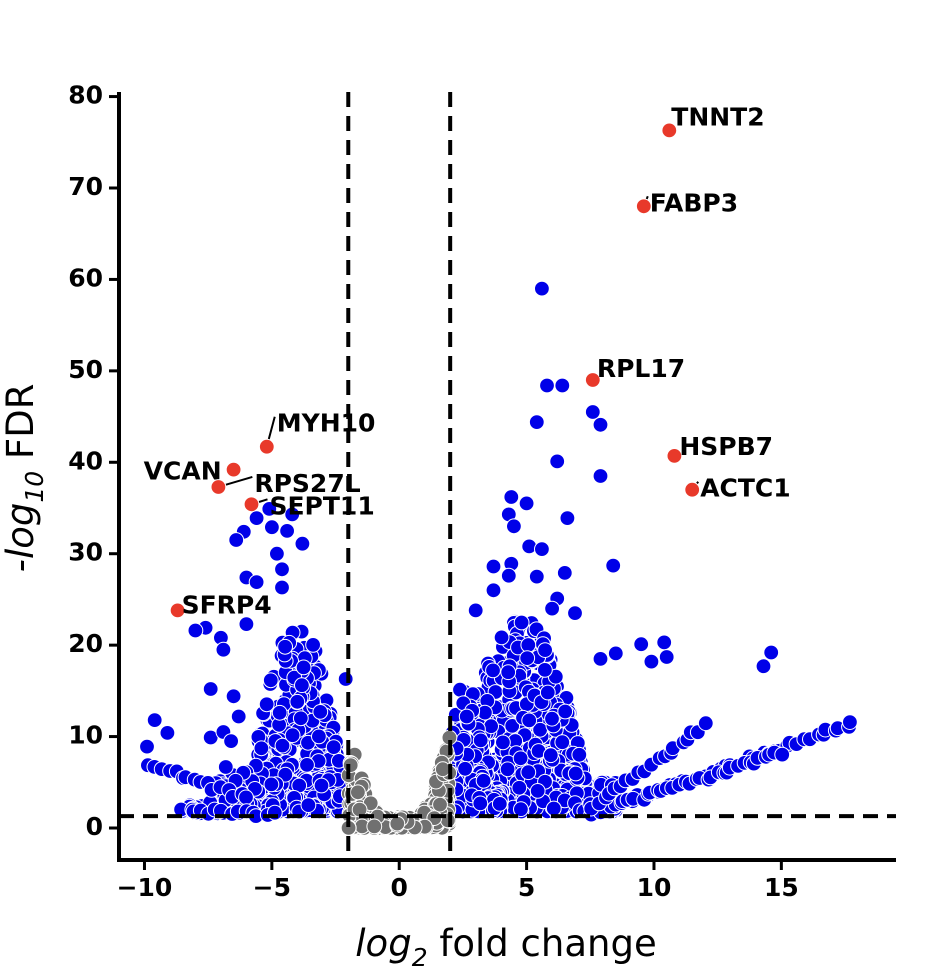 The height and width of the screenshot is (976, 938). I want to click on gene-label: HSPB7, so click(726, 446).